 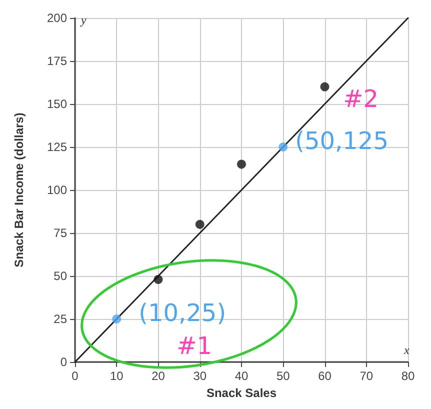 I want to click on x-axis-title: Snack Sales, so click(x=241, y=393).